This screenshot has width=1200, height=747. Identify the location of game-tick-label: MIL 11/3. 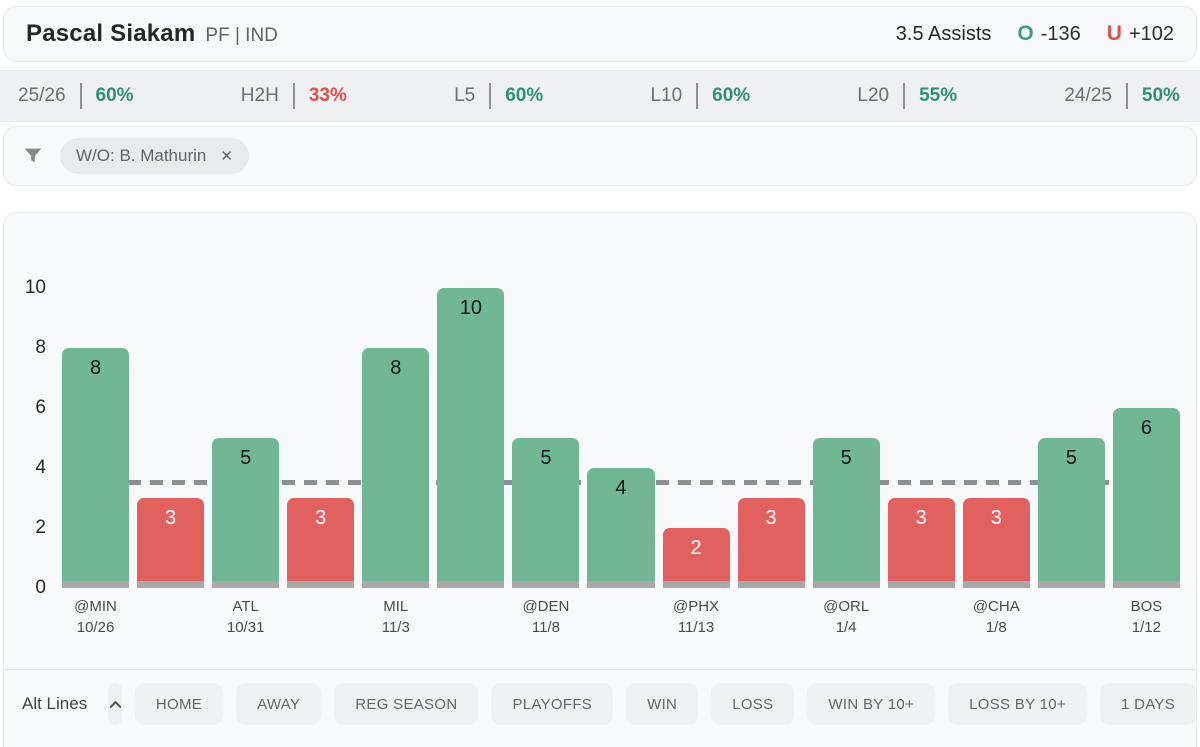
(395, 617).